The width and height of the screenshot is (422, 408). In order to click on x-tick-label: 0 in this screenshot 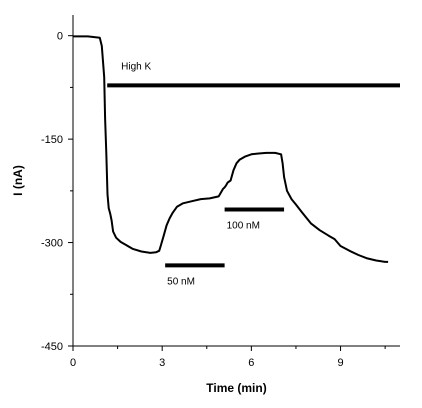, I will do `click(73, 363)`.